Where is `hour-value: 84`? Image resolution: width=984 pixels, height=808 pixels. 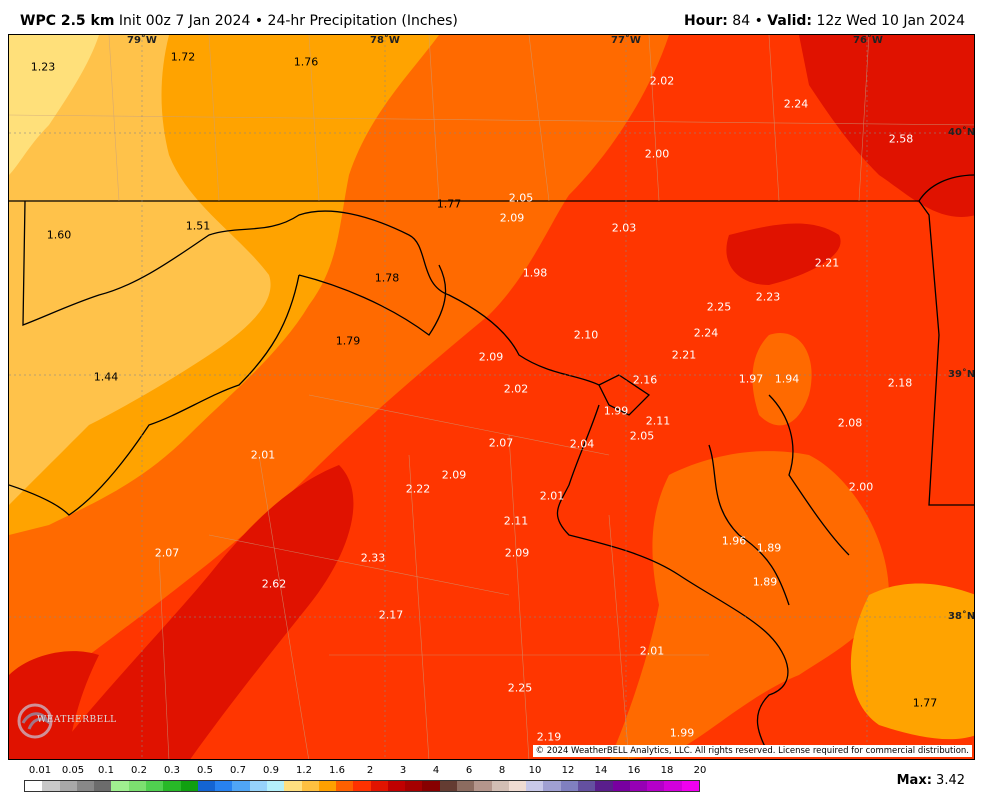 hour-value: 84 is located at coordinates (741, 21).